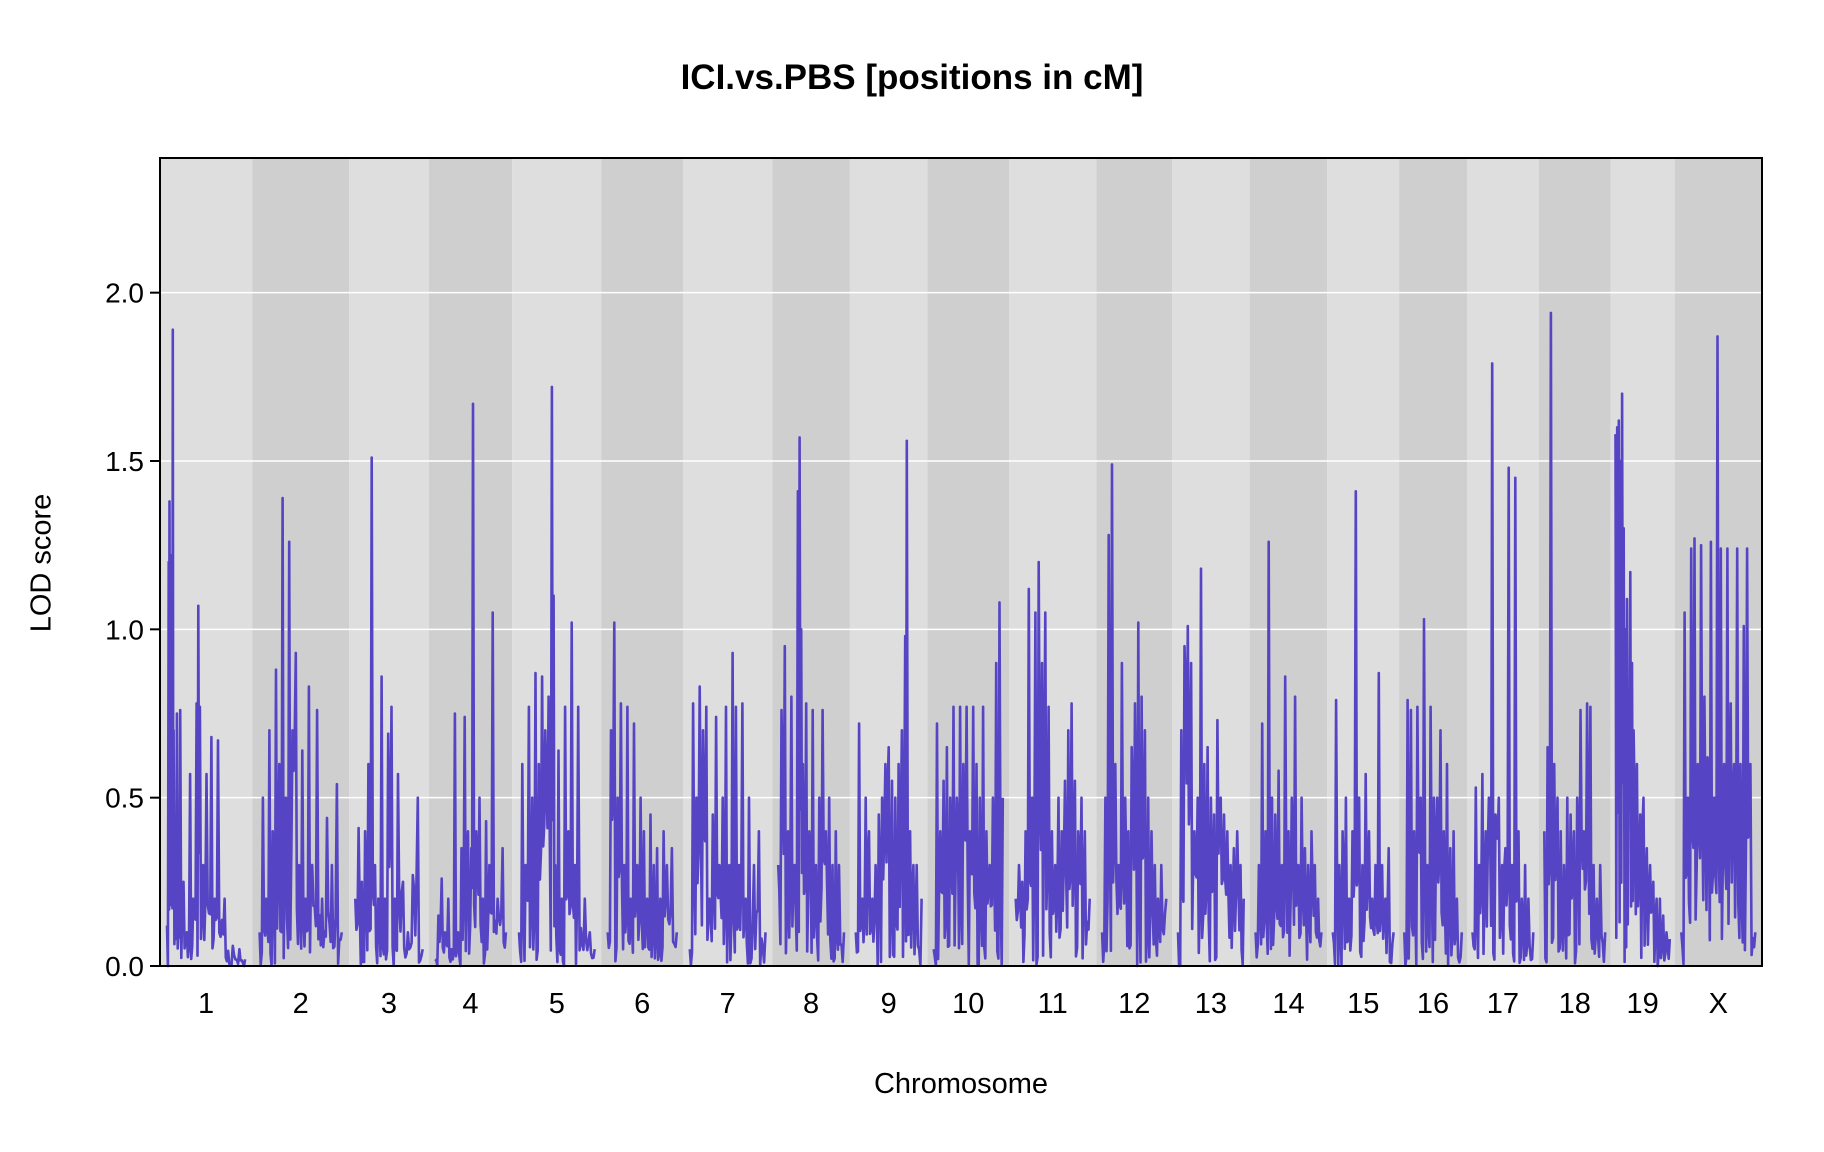  I want to click on x-tick-label-chr-8: 8, so click(811, 1004).